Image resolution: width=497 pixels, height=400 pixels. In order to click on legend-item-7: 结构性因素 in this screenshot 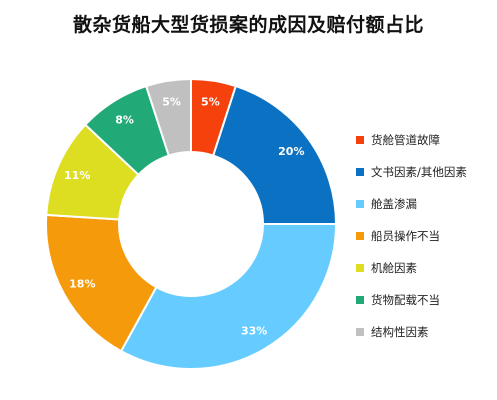, I will do `click(426, 332)`.